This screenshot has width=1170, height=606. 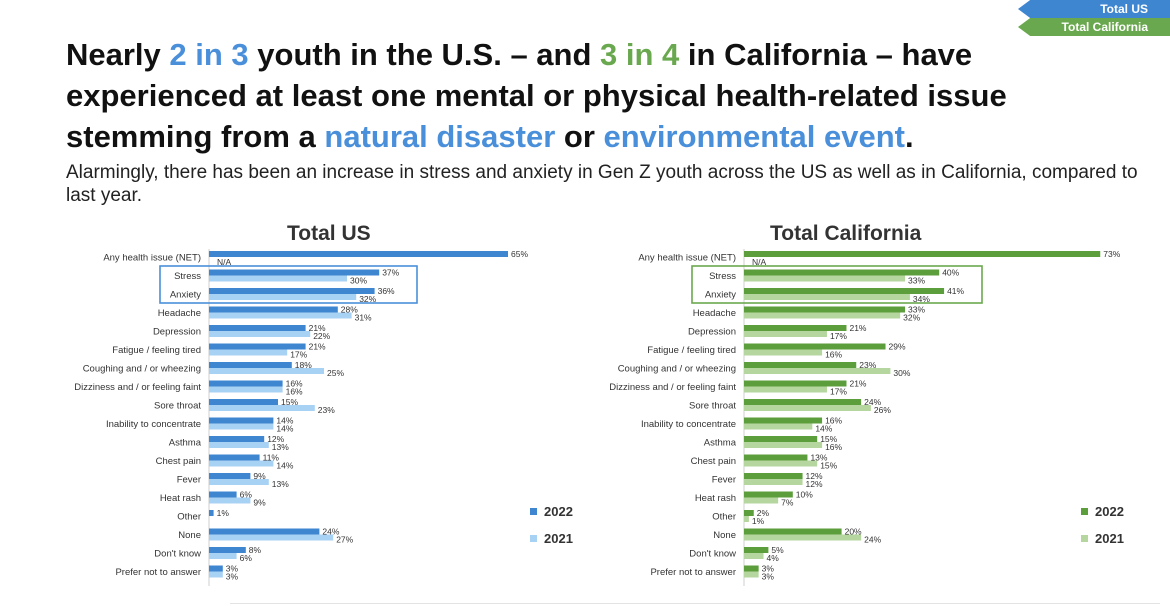 What do you see at coordinates (329, 233) in the screenshot?
I see `chart-title-us: Total US` at bounding box center [329, 233].